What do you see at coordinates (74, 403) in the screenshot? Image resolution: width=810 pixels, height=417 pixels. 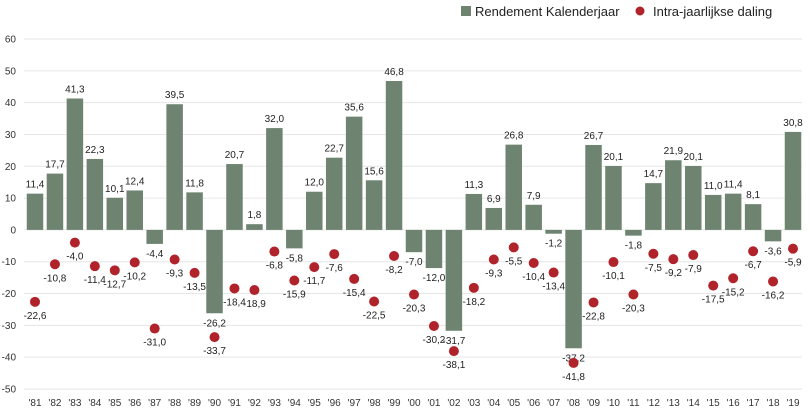 I see `x-tick-label: '83` at bounding box center [74, 403].